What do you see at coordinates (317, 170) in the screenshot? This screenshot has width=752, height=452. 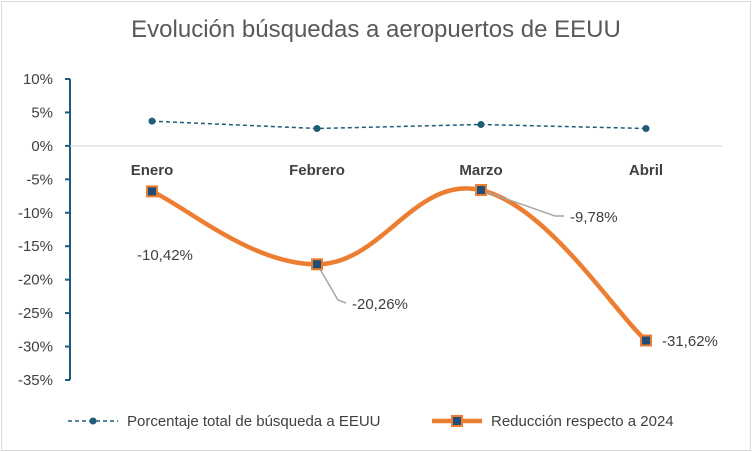 I see `x-category-label: Febrero` at bounding box center [317, 170].